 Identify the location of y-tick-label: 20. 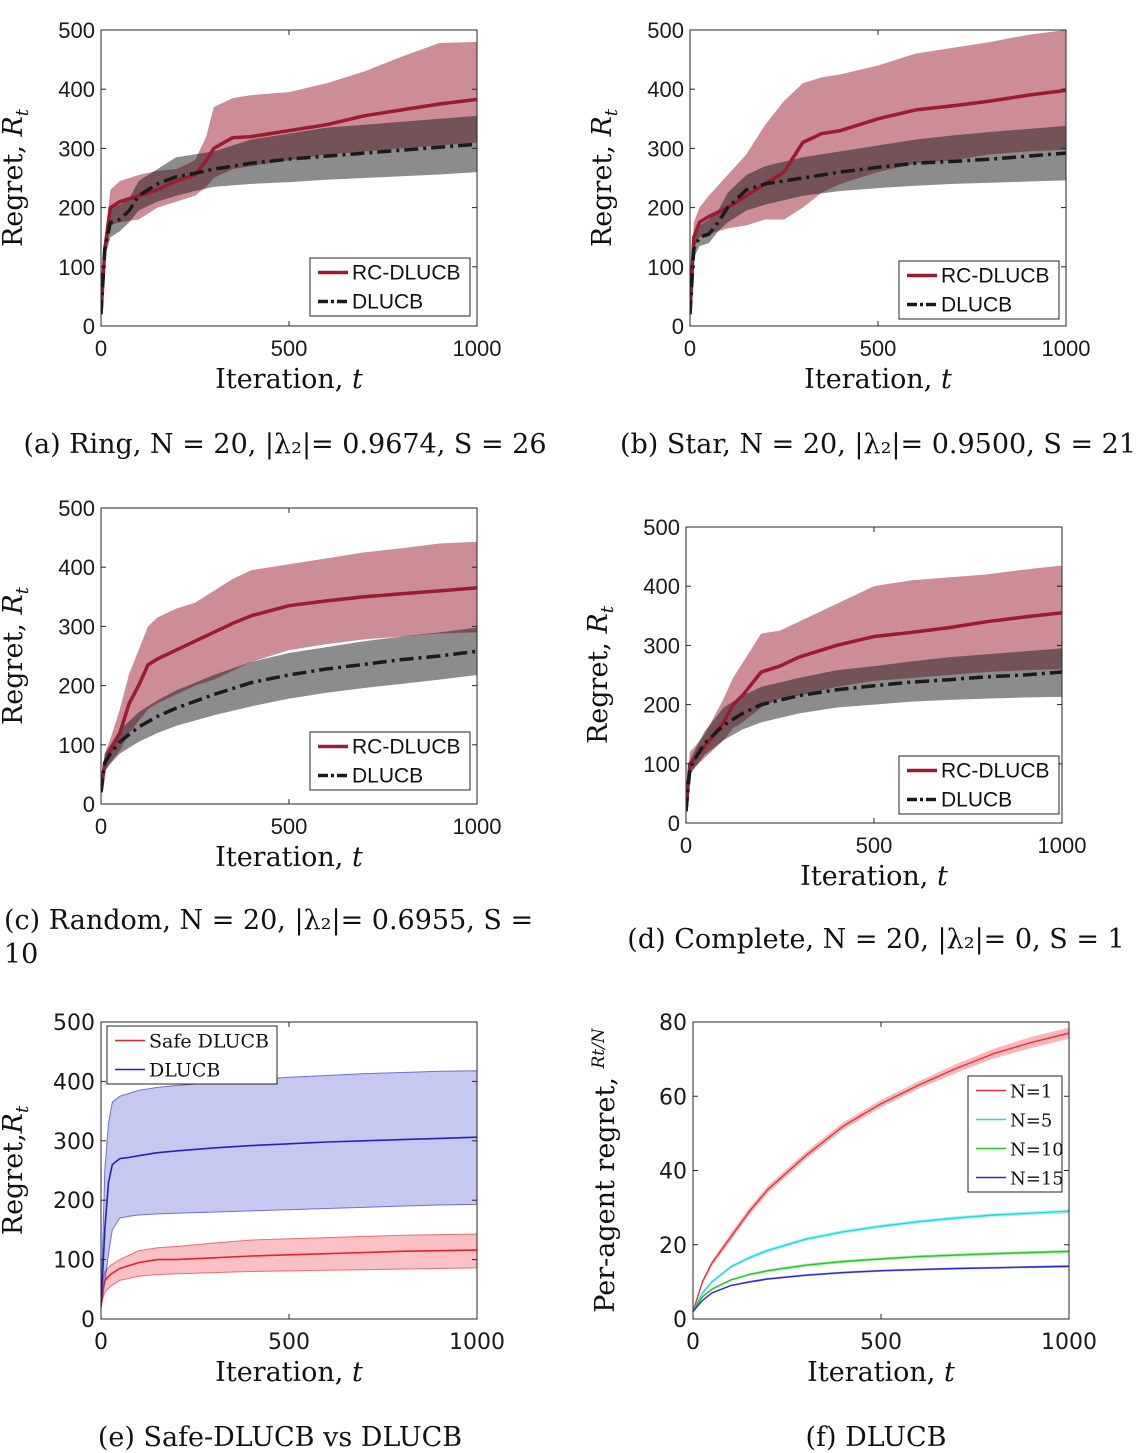
(673, 1246).